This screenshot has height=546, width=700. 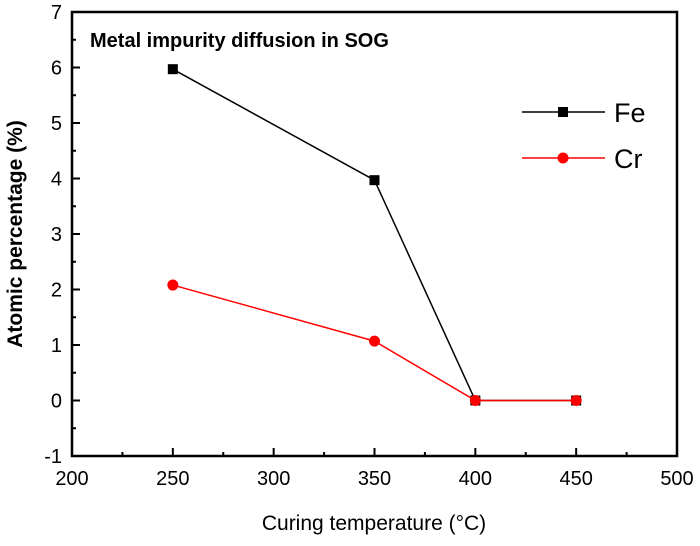 I want to click on y-tick-label: -1, so click(x=53, y=457).